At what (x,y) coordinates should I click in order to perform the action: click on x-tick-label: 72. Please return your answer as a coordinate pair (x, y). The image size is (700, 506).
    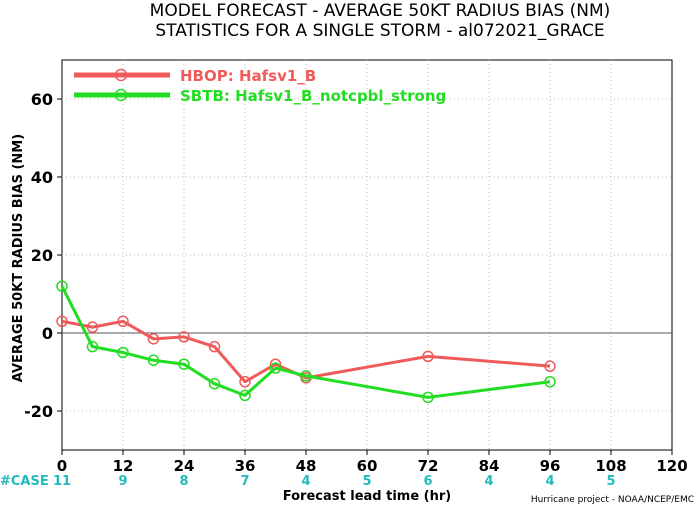
    Looking at the image, I should click on (428, 466).